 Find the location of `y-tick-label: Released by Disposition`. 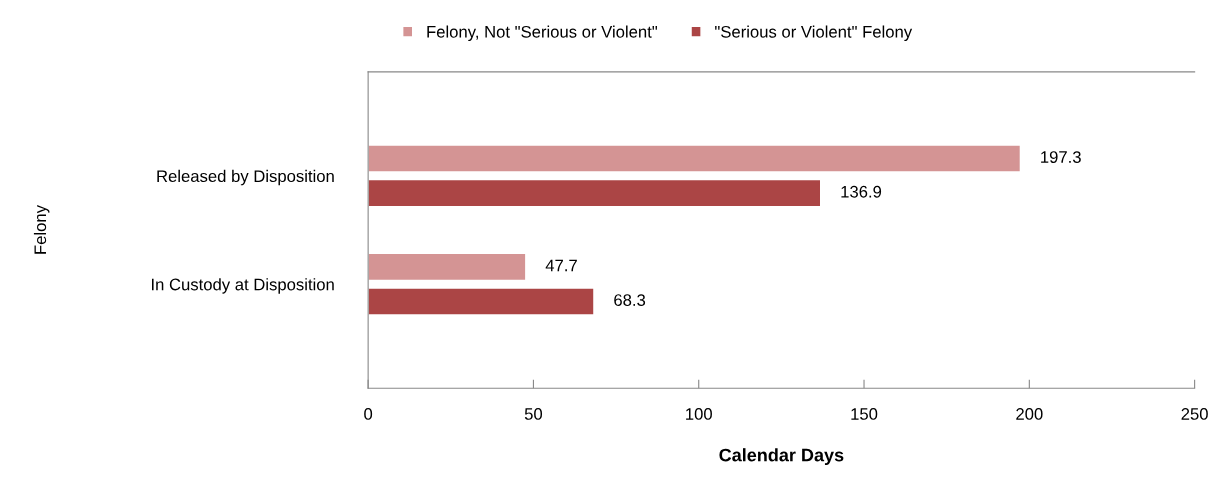

y-tick-label: Released by Disposition is located at coordinates (245, 177).